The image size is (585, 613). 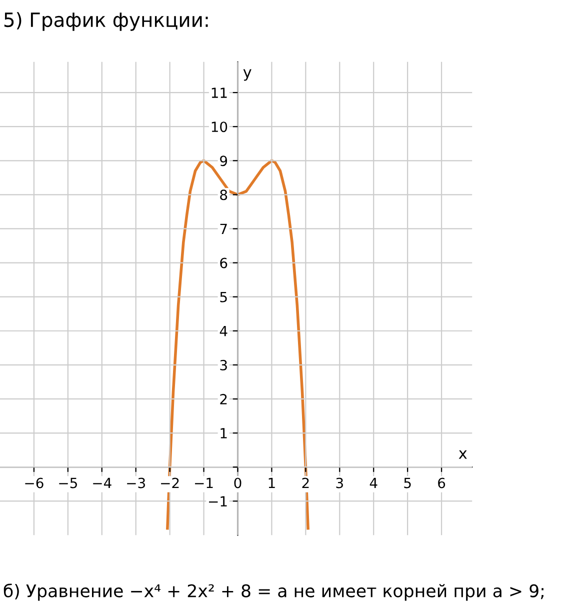 I want to click on y-tick-label: 1, so click(x=223, y=433).